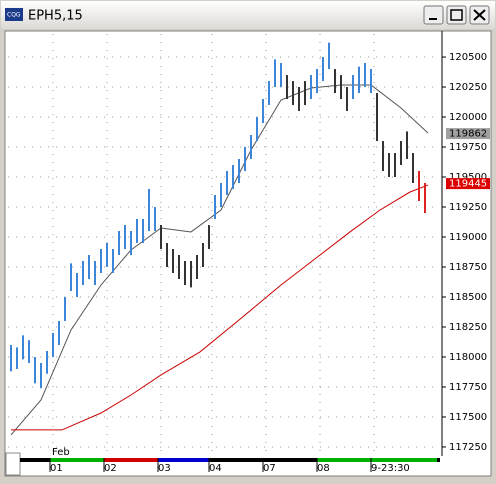 The width and height of the screenshot is (496, 484). I want to click on y-tick-label: 119500, so click(468, 177).